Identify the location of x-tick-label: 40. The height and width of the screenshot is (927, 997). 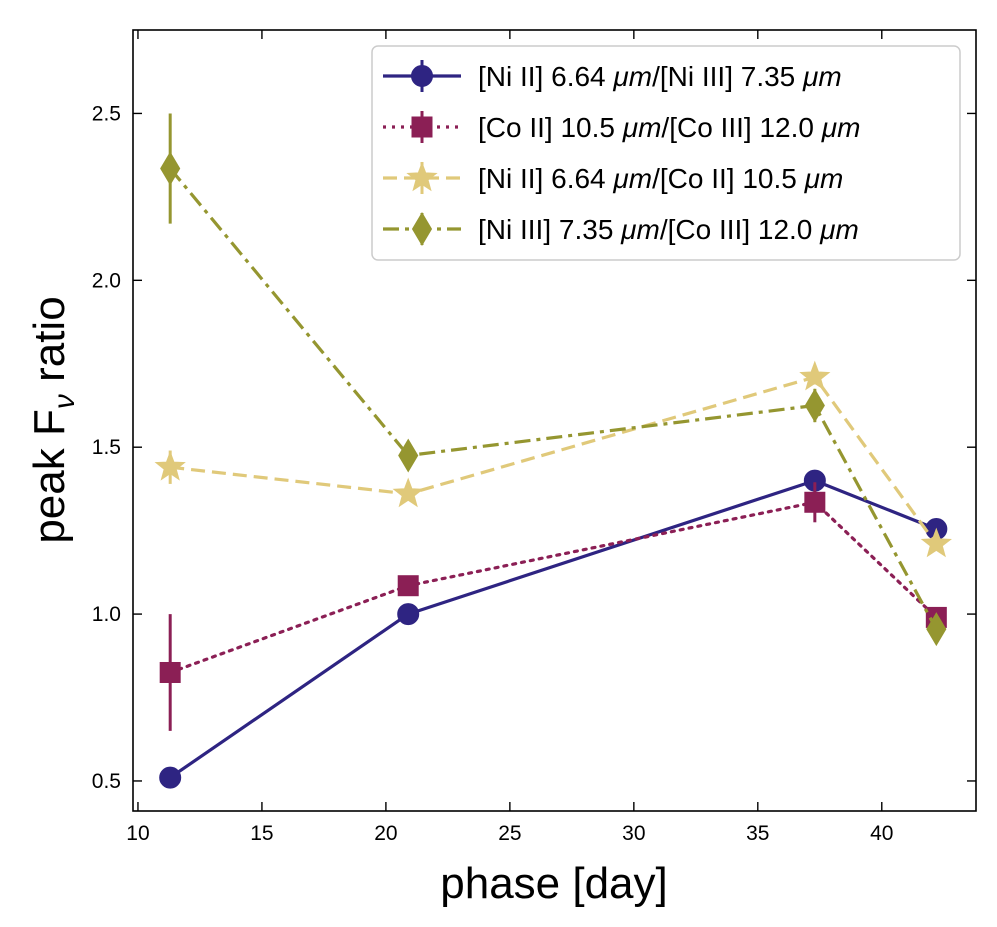
(881, 833).